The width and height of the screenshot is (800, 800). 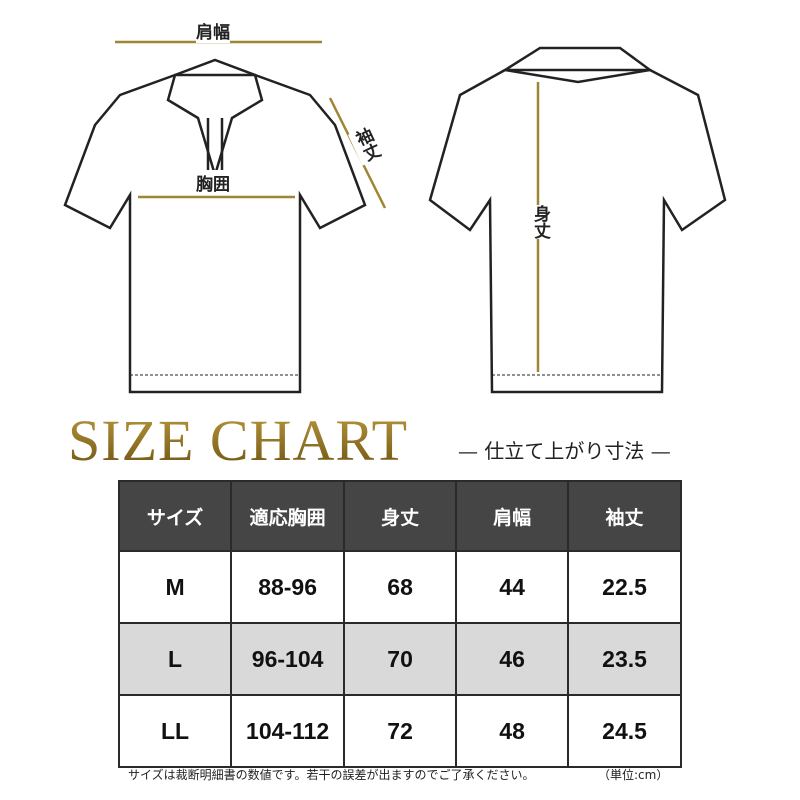 I want to click on shoulder-label: 肩幅, so click(x=213, y=30).